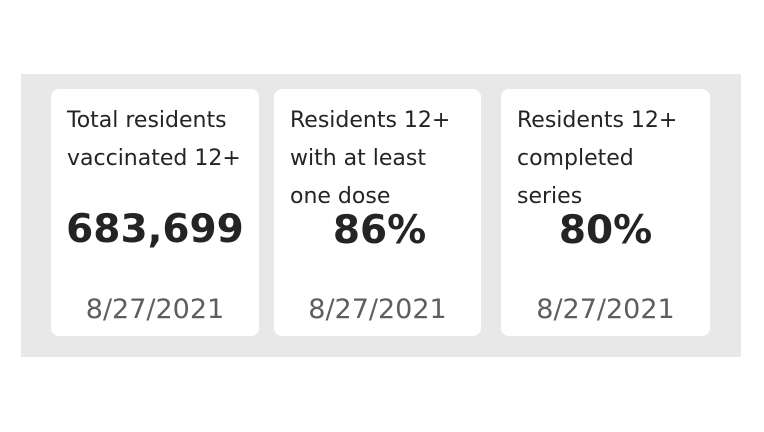 This screenshot has height=432, width=764. Describe the element at coordinates (370, 158) in the screenshot. I see `kpi-card-title: Residents 12+ with at least one dose` at that location.